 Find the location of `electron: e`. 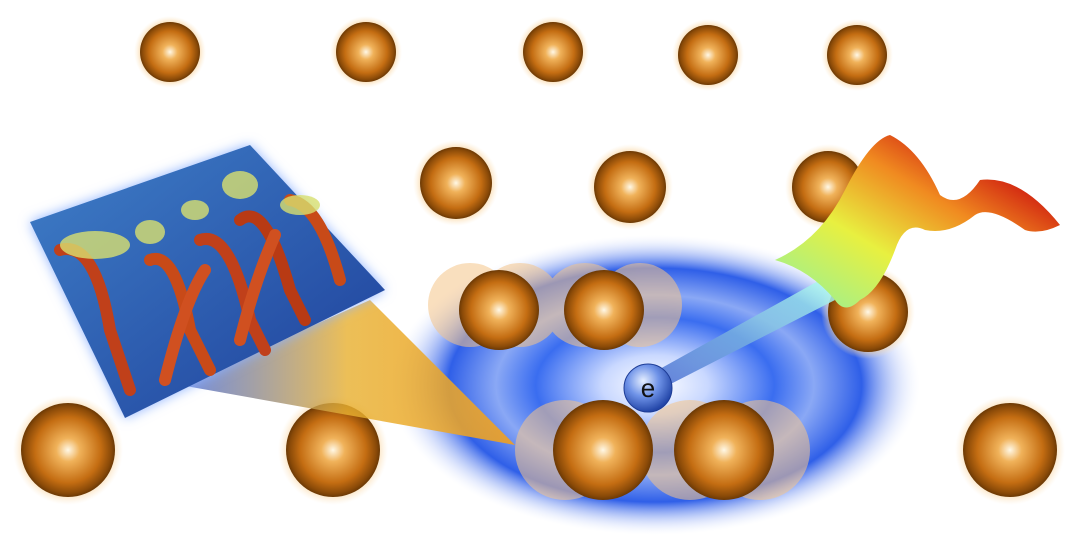

electron: e is located at coordinates (648, 388).